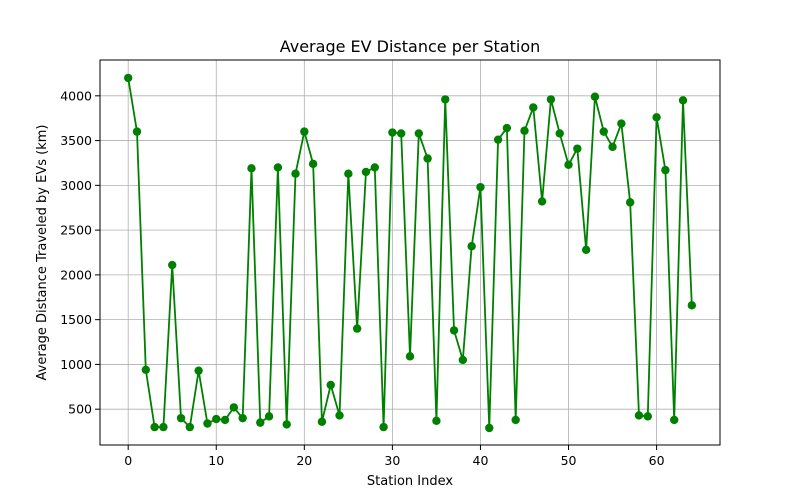  Describe the element at coordinates (76, 364) in the screenshot. I see `y-tick-label: 1000` at that location.